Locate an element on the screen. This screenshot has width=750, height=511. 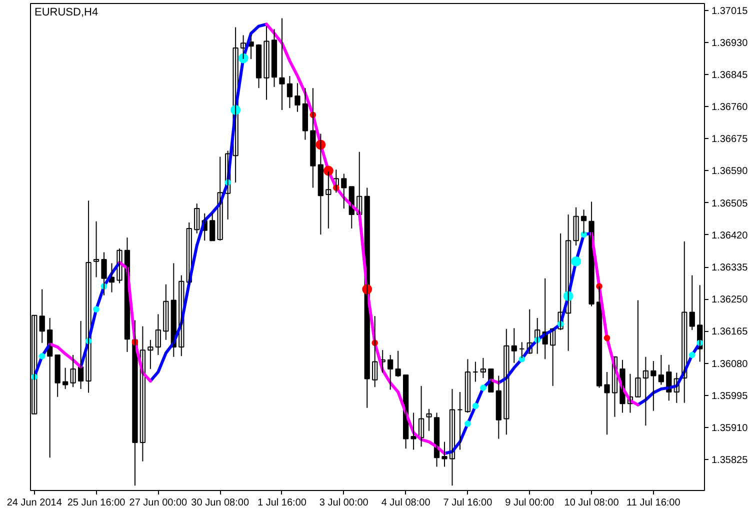
y-tick-label: 1.35995 is located at coordinates (730, 396).